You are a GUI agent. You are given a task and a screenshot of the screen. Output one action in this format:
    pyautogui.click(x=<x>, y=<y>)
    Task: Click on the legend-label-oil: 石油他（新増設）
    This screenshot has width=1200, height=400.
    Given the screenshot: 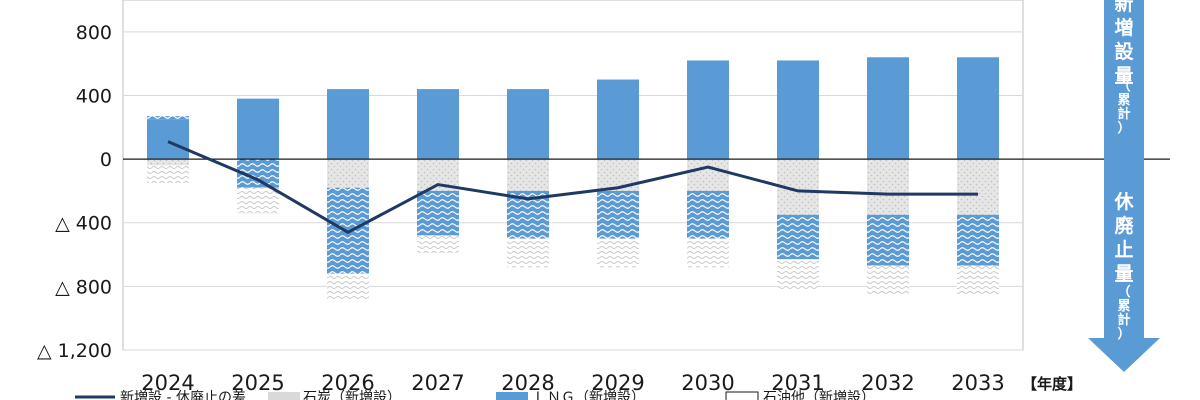 What is the action you would take?
    pyautogui.click(x=819, y=395)
    